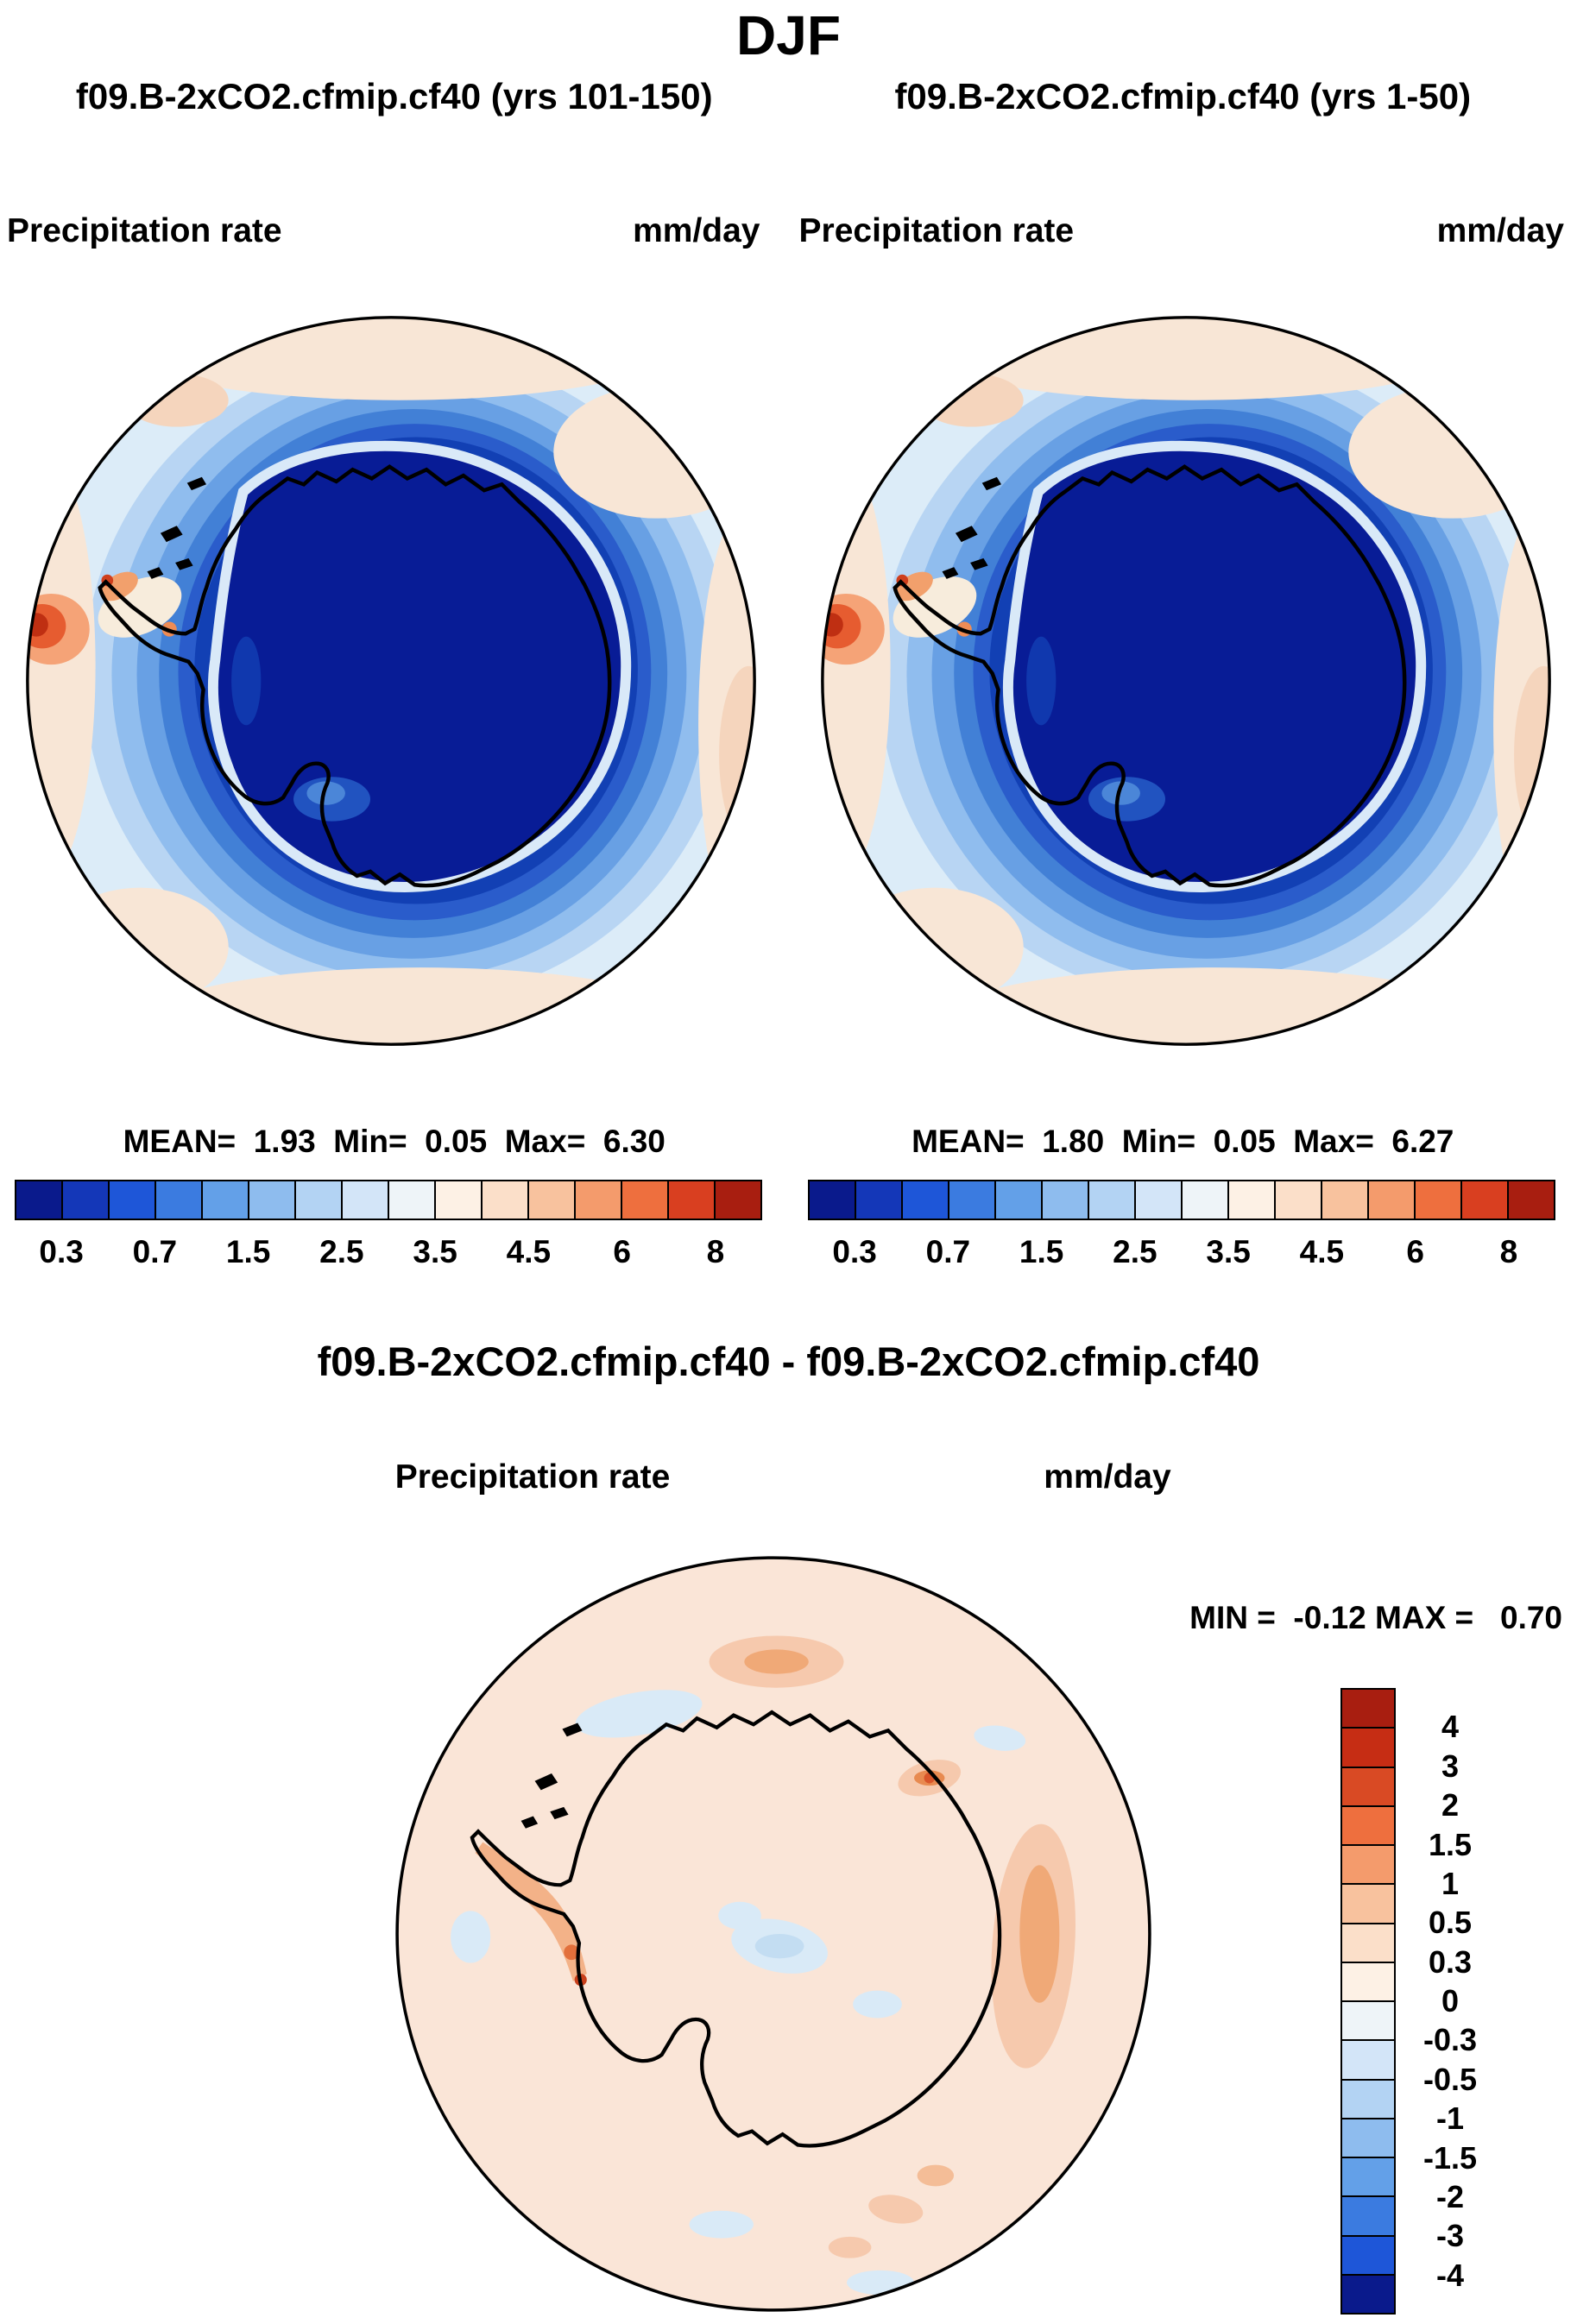 The height and width of the screenshot is (2324, 1577). I want to click on diff-minmax-line: MIN = -0.12 MAX = 0.70, so click(1375, 1617).